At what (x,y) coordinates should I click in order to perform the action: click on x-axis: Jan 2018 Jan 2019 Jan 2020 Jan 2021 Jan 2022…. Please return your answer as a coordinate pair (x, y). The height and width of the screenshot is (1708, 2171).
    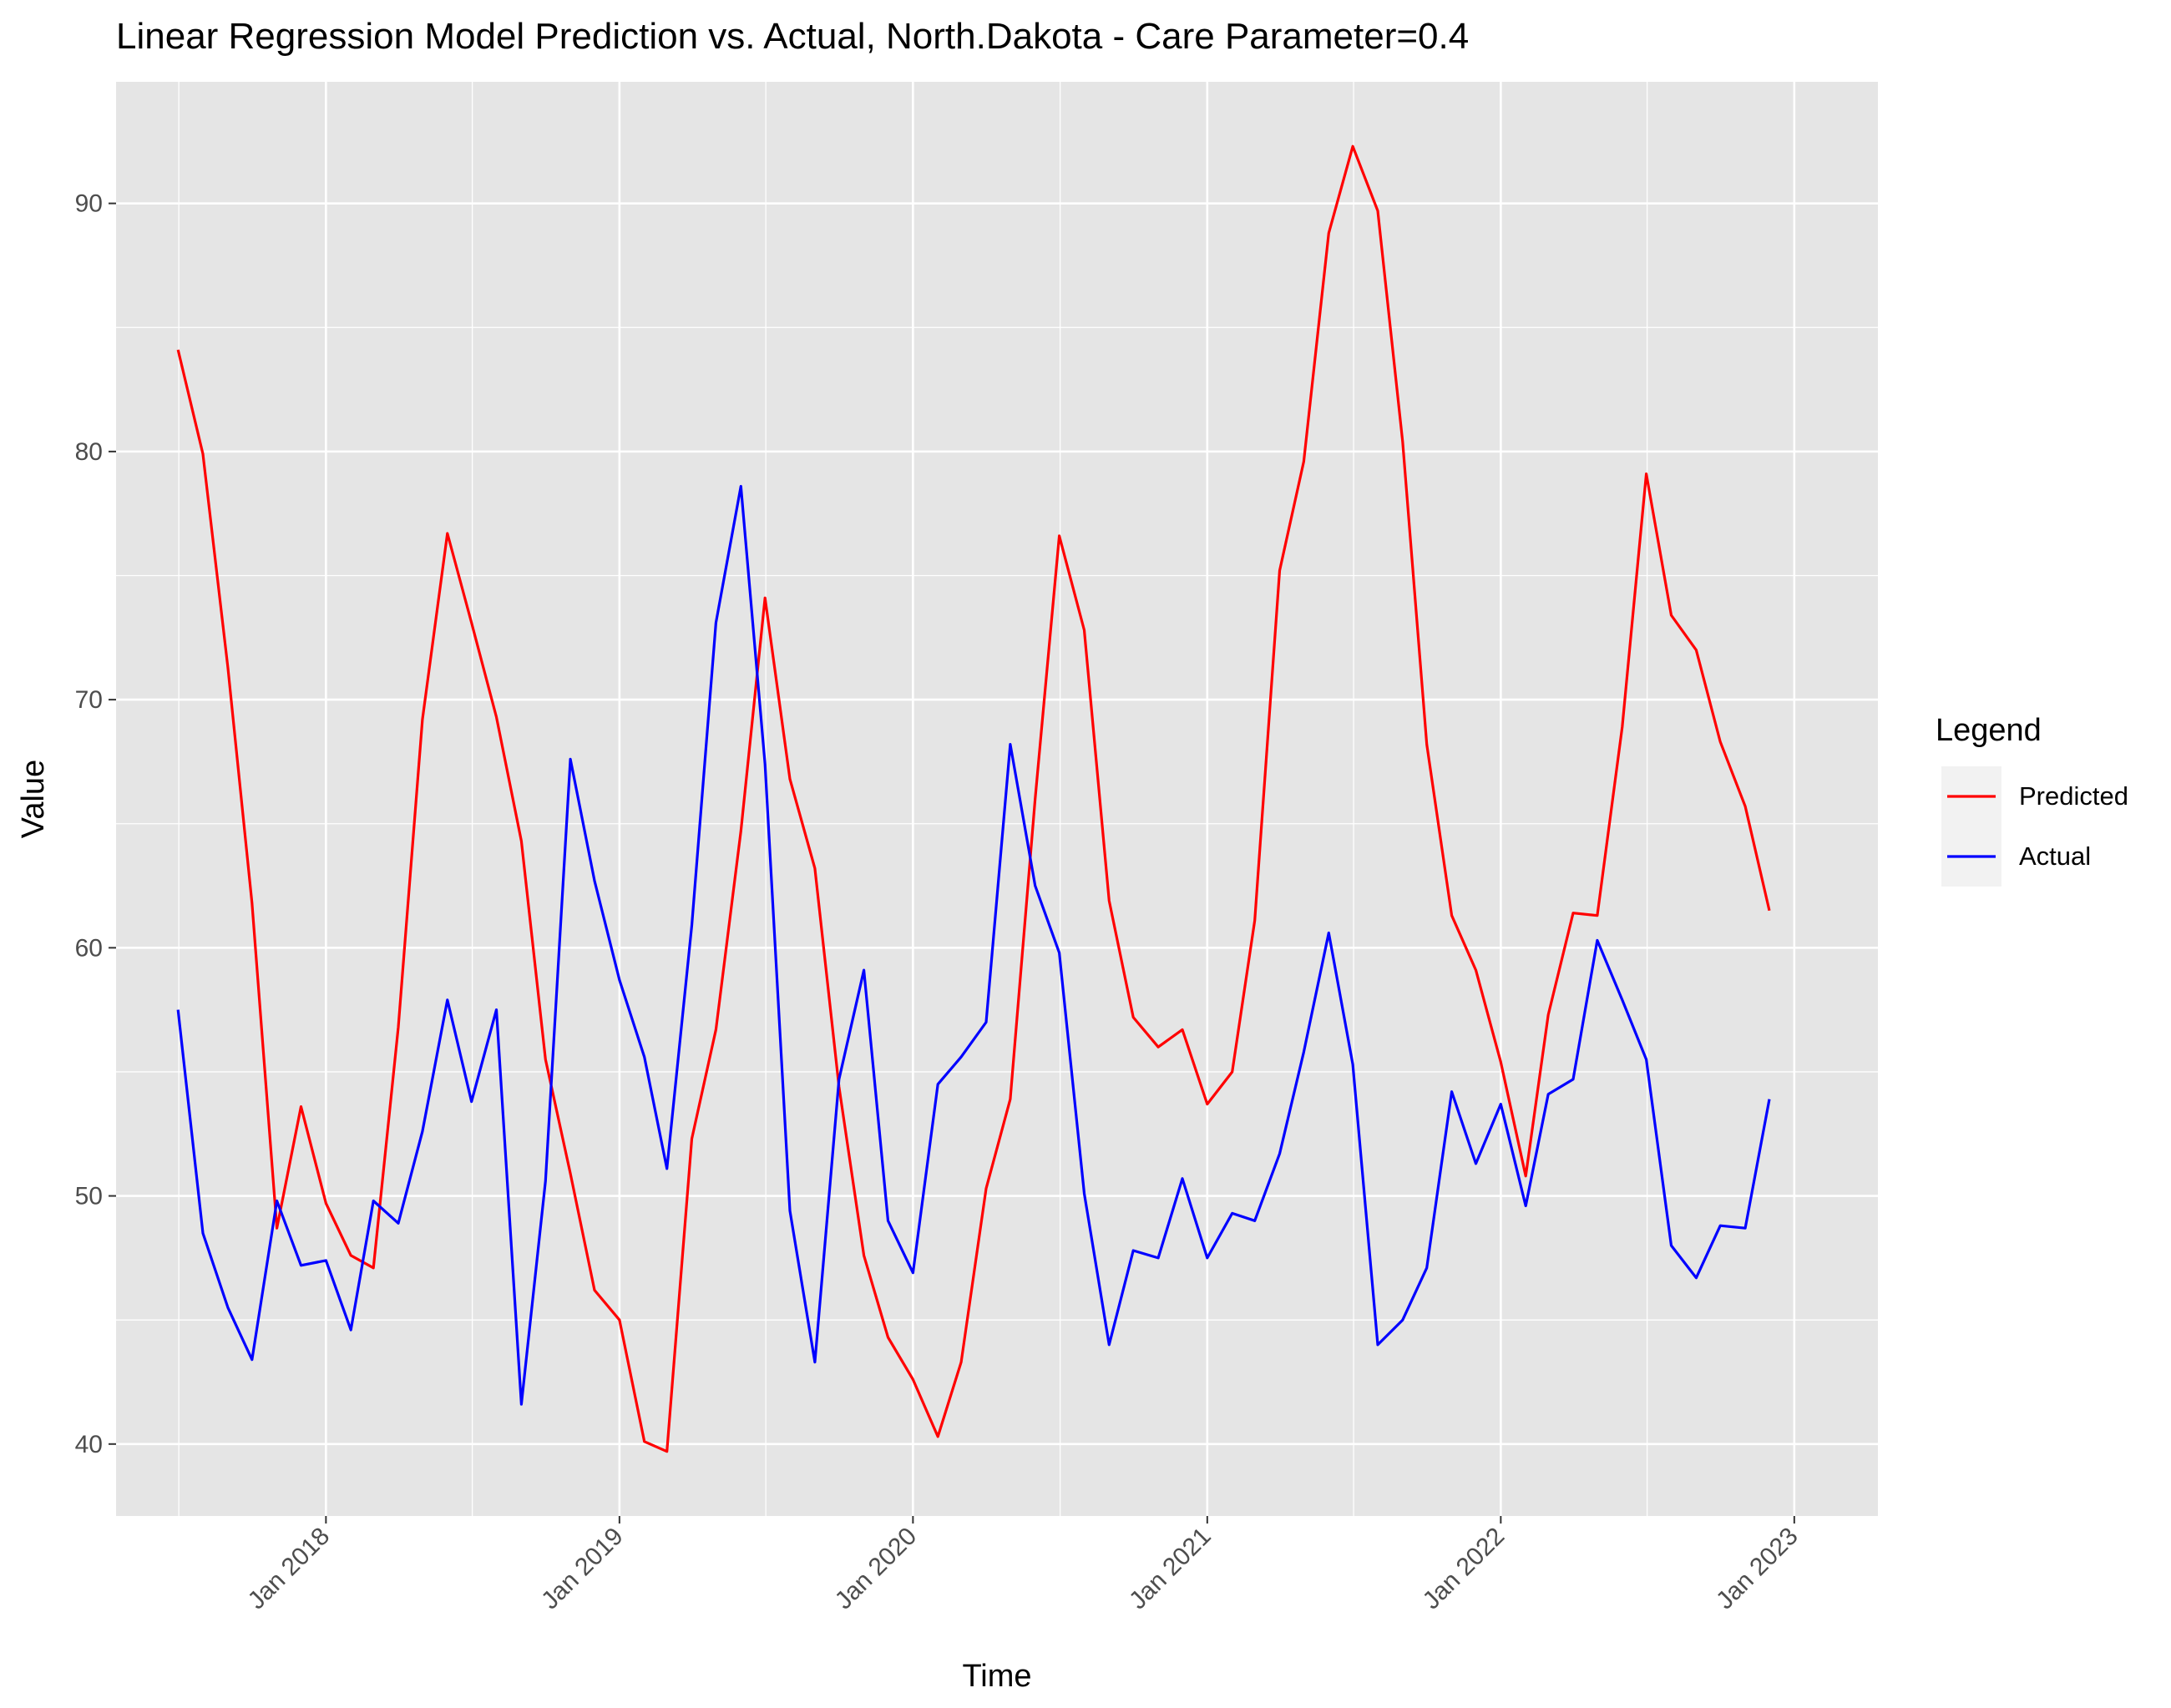
    Looking at the image, I should click on (1023, 1566).